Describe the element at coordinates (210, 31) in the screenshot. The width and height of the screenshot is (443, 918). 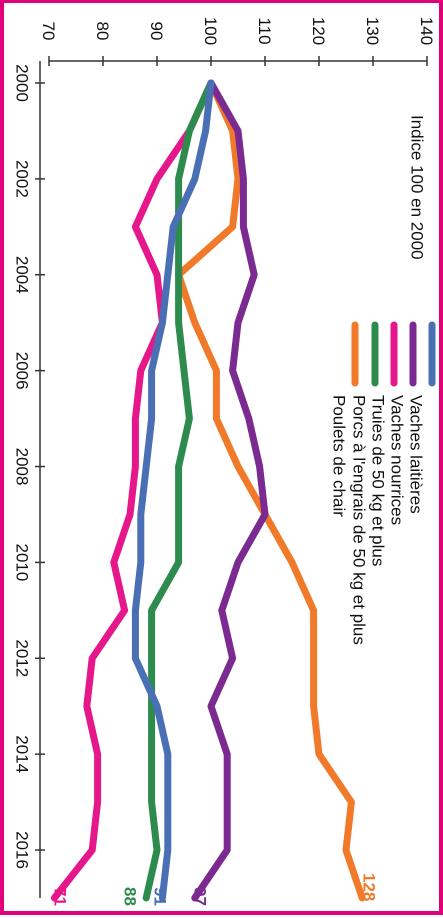
I see `value-tick-label: 100` at that location.